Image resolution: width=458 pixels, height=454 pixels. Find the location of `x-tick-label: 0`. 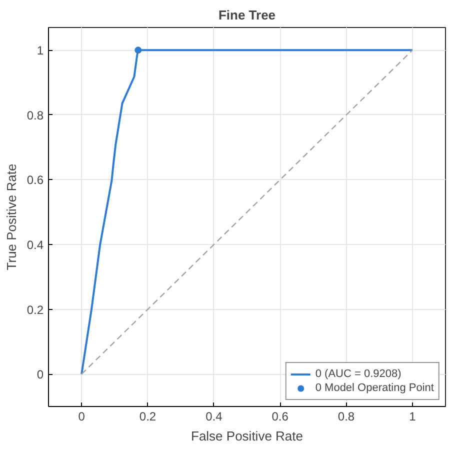

x-tick-label: 0 is located at coordinates (82, 417).